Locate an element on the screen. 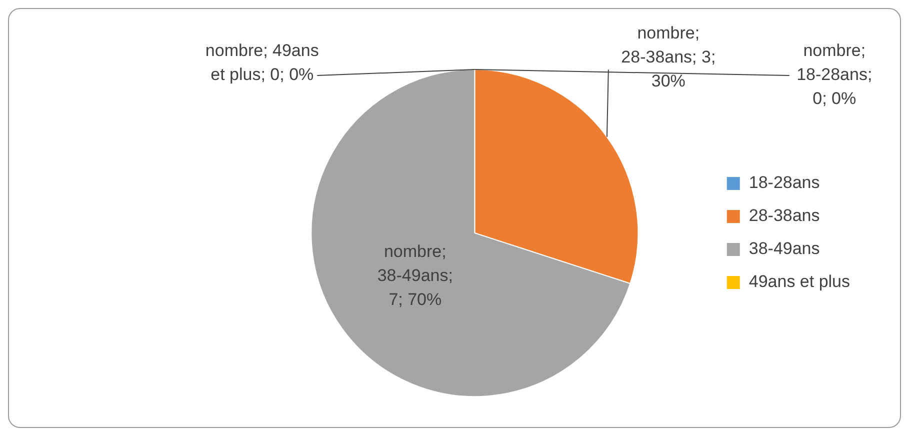 The width and height of the screenshot is (909, 438). legend-label: 38-49ans is located at coordinates (784, 248).